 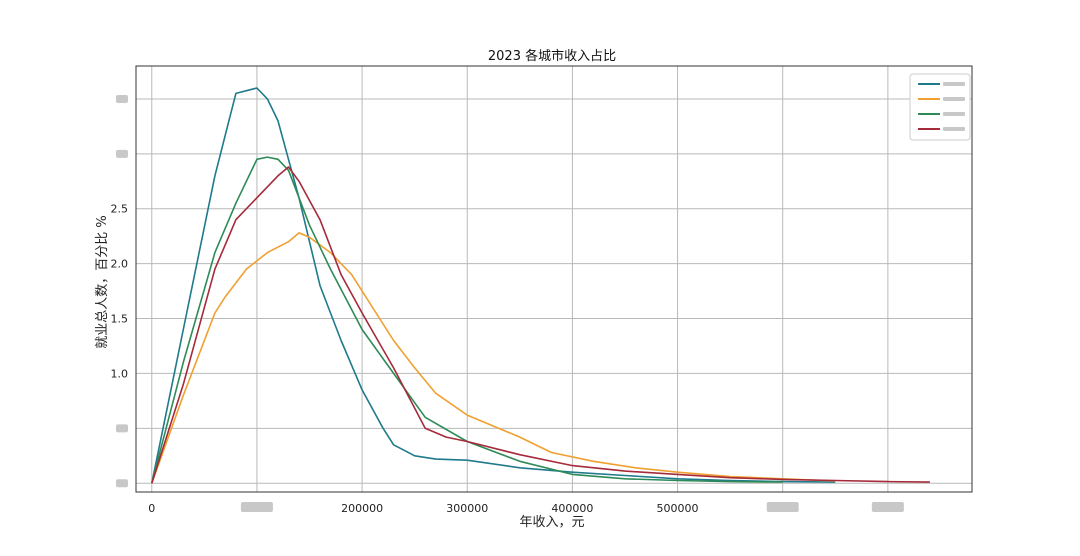 What do you see at coordinates (362, 508) in the screenshot?
I see `x-tick-label-2: 200000` at bounding box center [362, 508].